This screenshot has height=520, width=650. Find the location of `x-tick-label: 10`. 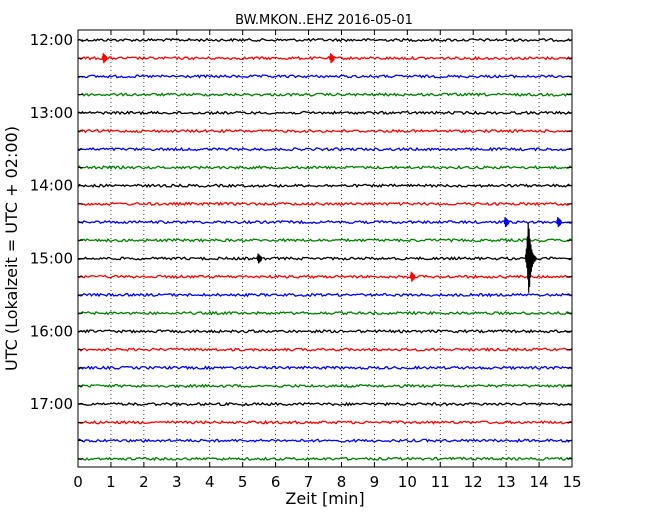

x-tick-label: 10 is located at coordinates (407, 482).